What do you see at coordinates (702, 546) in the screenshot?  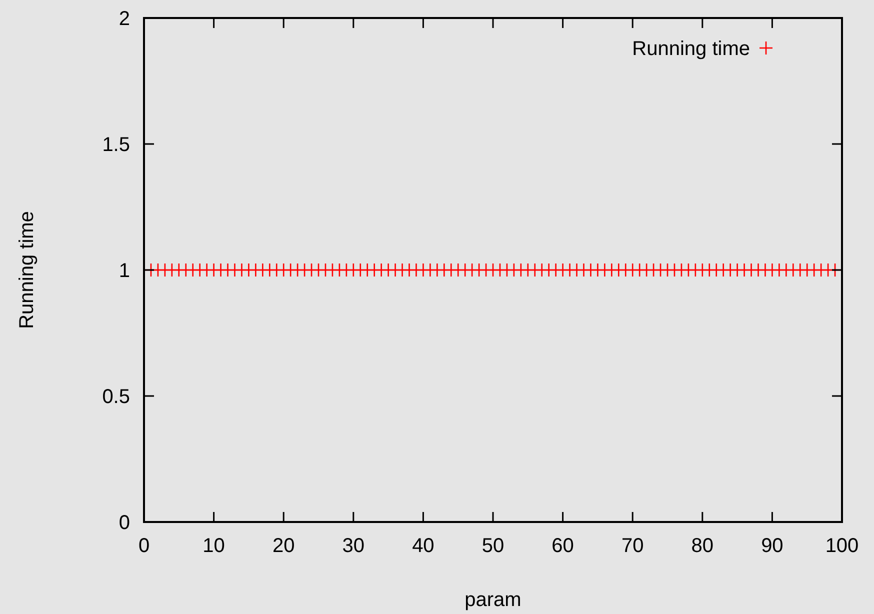 I see `x-tick-label: 80` at bounding box center [702, 546].